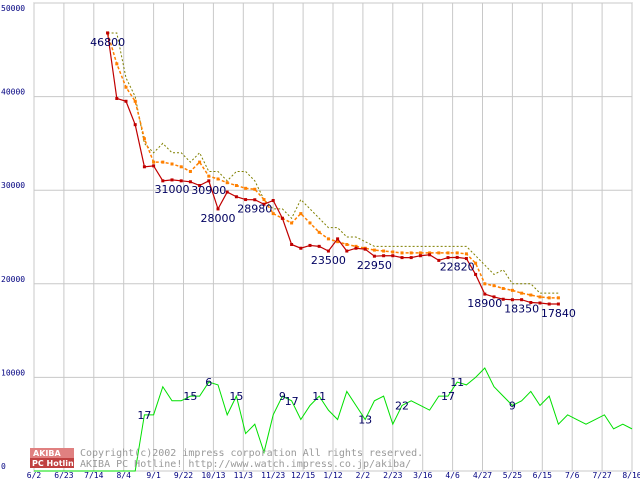 The height and width of the screenshot is (480, 640). Describe the element at coordinates (572, 475) in the screenshot. I see `x-tick-label: 7/6` at that location.